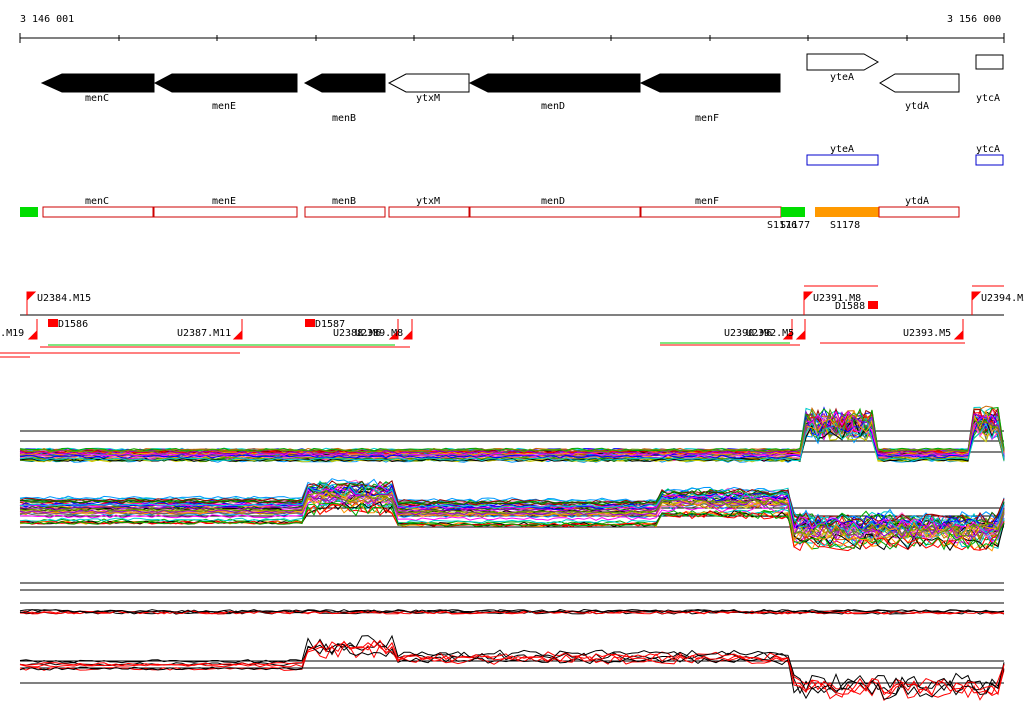 This screenshot has height=718, width=1024. What do you see at coordinates (64, 298) in the screenshot?
I see `marker-label-U2384: U2384.M15` at bounding box center [64, 298].